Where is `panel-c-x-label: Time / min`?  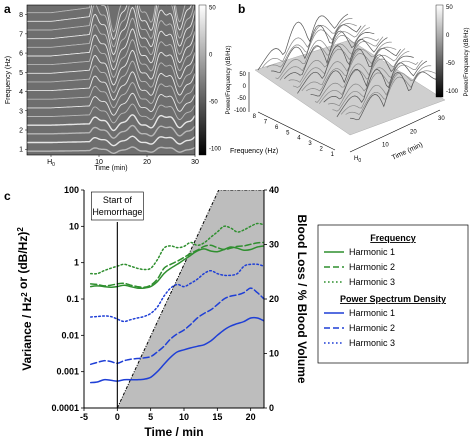
panel-c-x-label: Time / min is located at coordinates (173, 432).